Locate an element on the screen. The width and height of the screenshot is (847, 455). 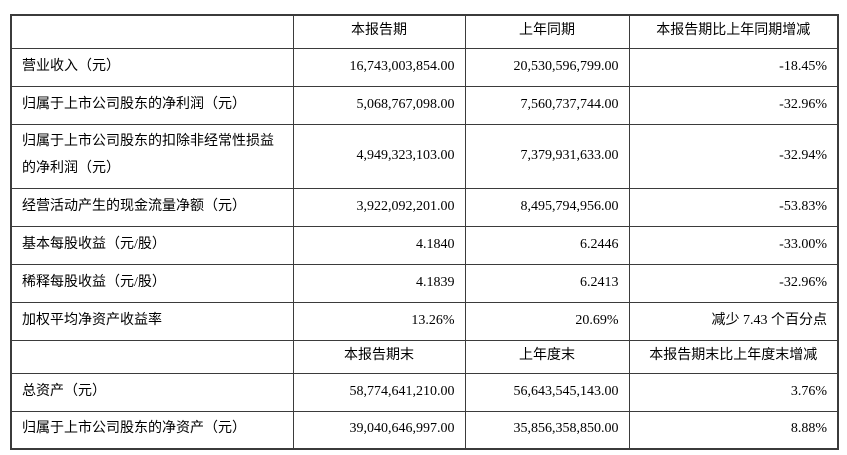
current-period-value: 13.26% is located at coordinates (379, 321).